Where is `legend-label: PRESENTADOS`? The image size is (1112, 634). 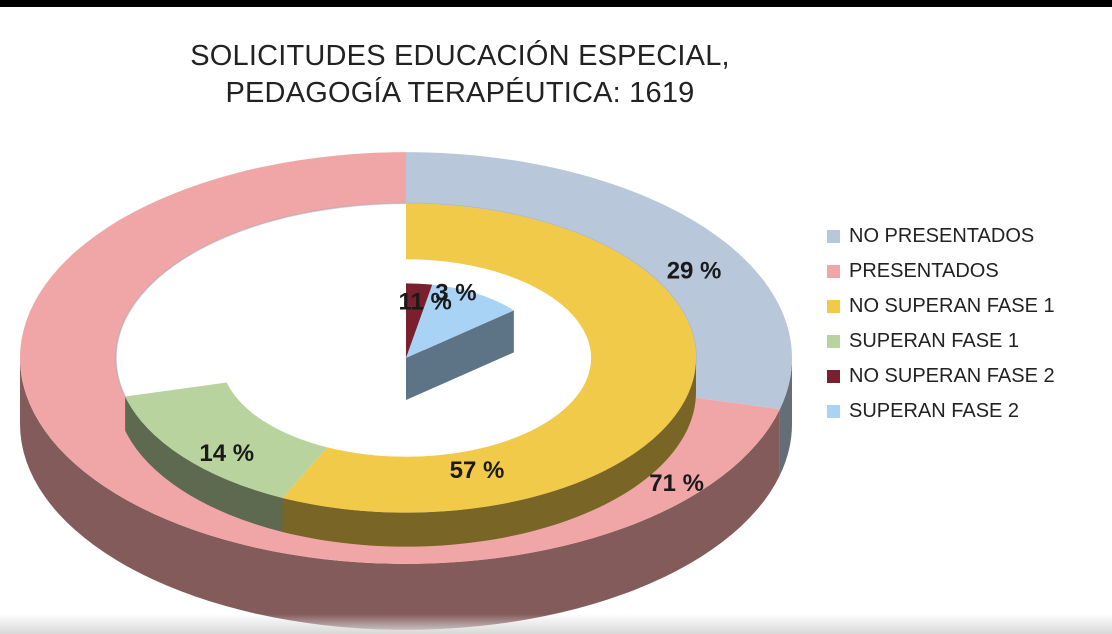
legend-label: PRESENTADOS is located at coordinates (924, 271).